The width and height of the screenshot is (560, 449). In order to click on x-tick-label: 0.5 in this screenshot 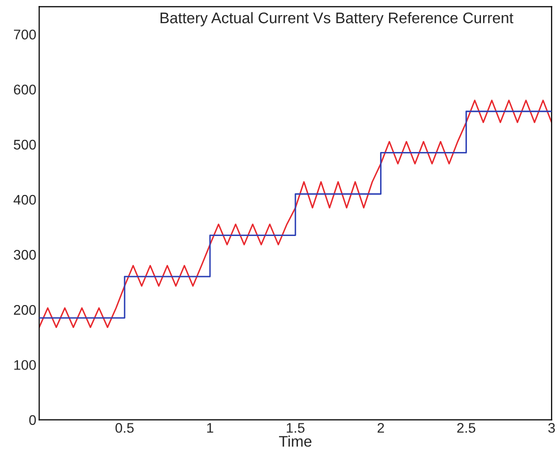, I will do `click(124, 427)`.